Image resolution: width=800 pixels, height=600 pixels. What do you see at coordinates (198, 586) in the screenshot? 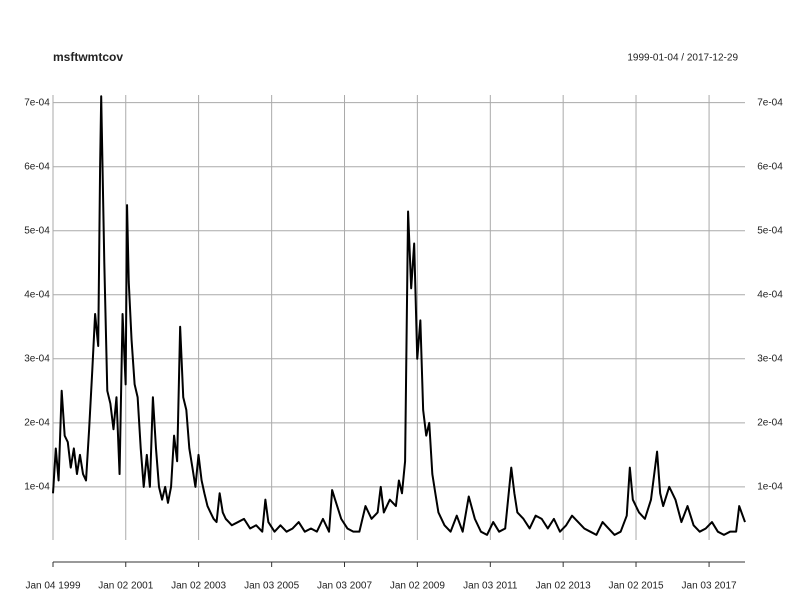
I see `x-tick-label: Jan 02 2003` at bounding box center [198, 586].